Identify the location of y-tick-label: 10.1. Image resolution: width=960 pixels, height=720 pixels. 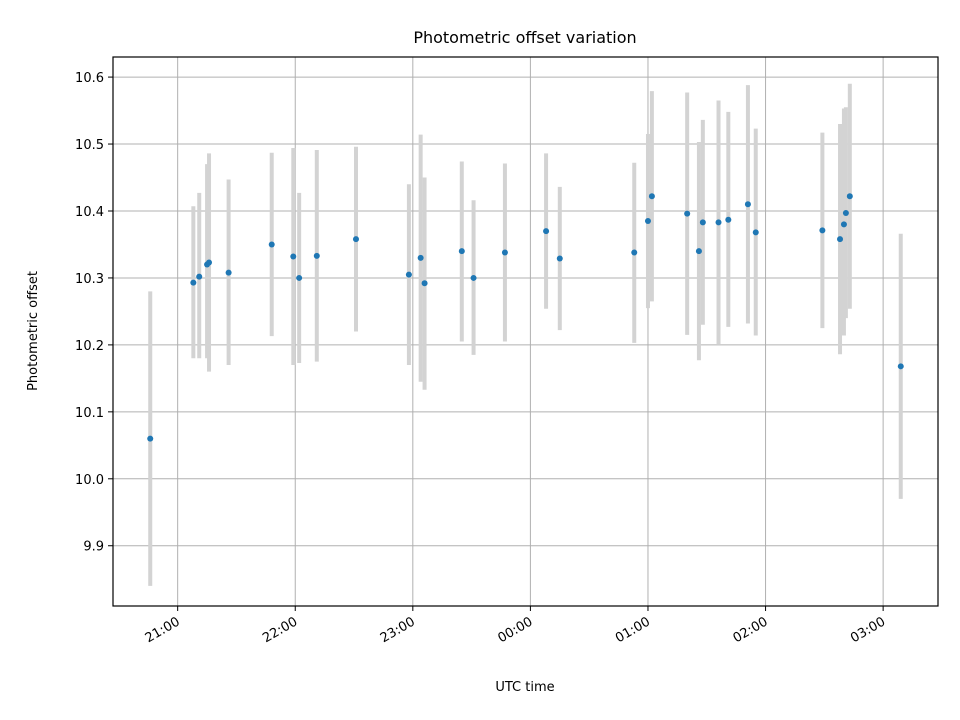
(89, 413).